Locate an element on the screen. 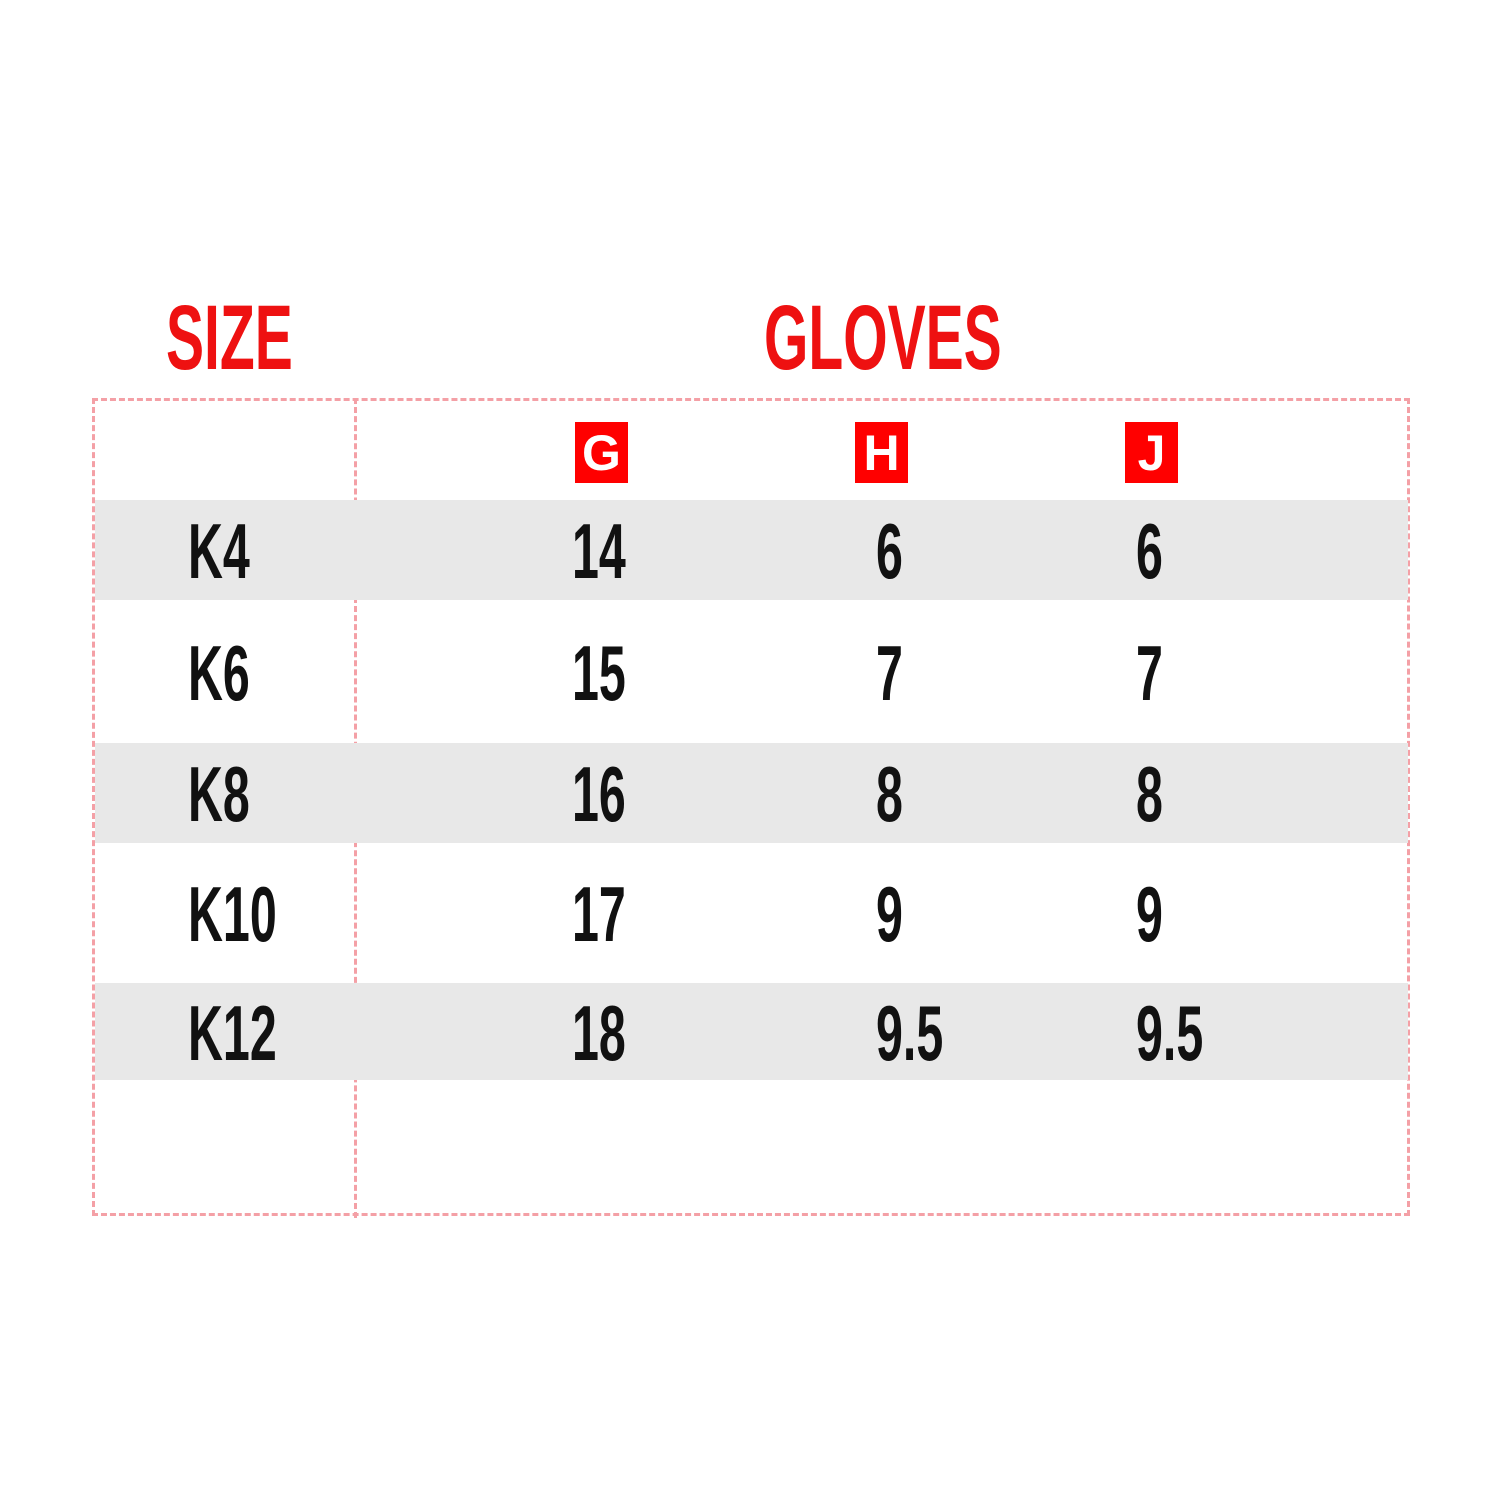  column-badge-j: J is located at coordinates (1151, 452).